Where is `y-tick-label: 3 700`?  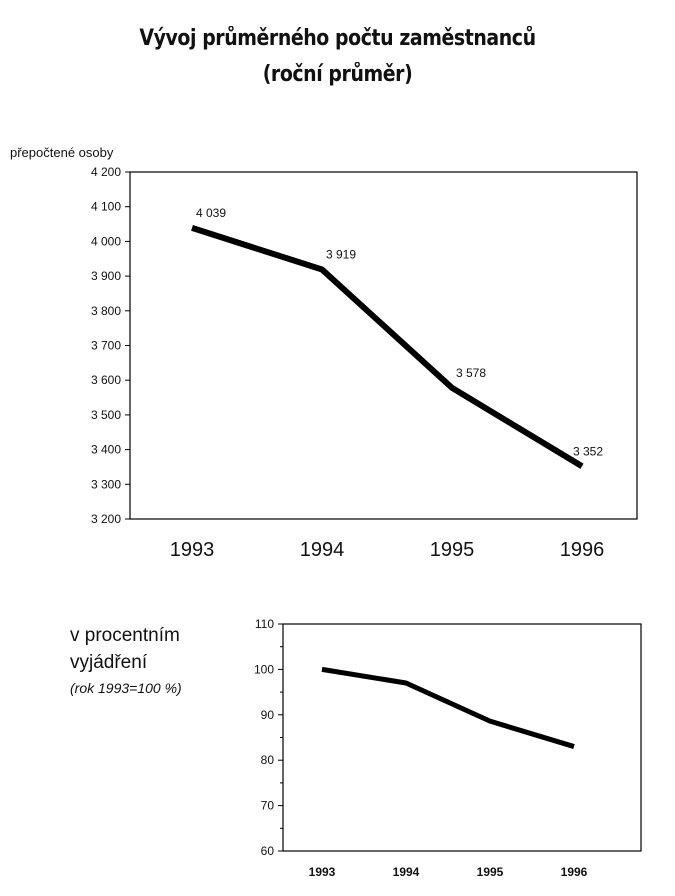
y-tick-label: 3 700 is located at coordinates (106, 346).